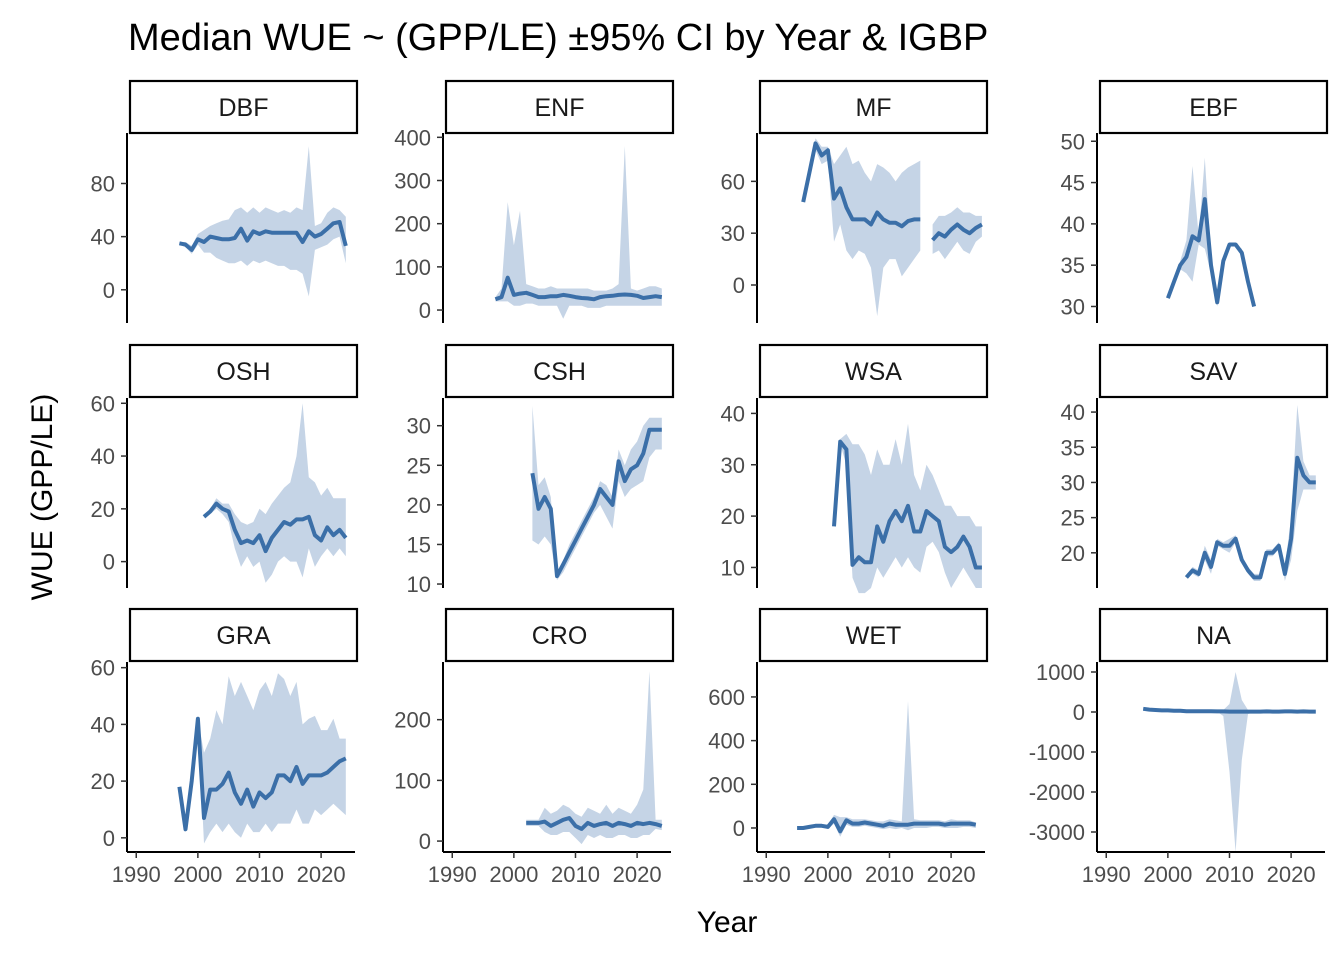 This screenshot has height=960, width=1344. Describe the element at coordinates (855, 468) in the screenshot. I see `panel-wsa: WSA 10 20 30 40` at that location.